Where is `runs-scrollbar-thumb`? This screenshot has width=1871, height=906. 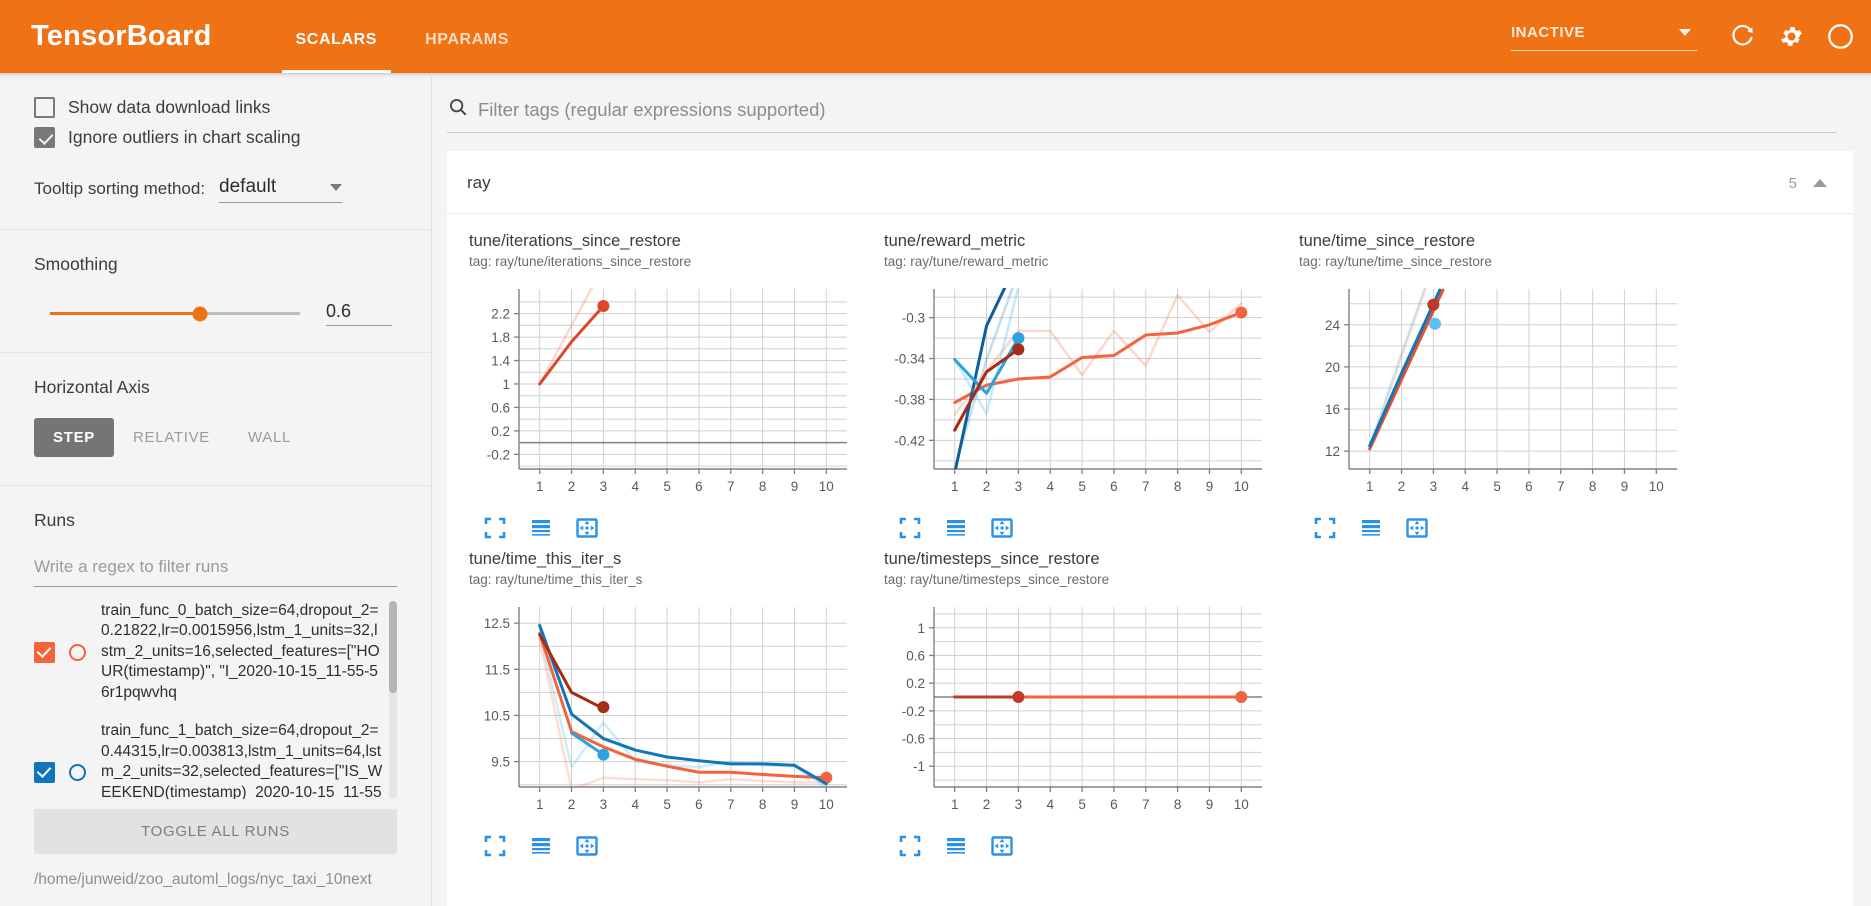
runs-scrollbar-thumb is located at coordinates (393, 647).